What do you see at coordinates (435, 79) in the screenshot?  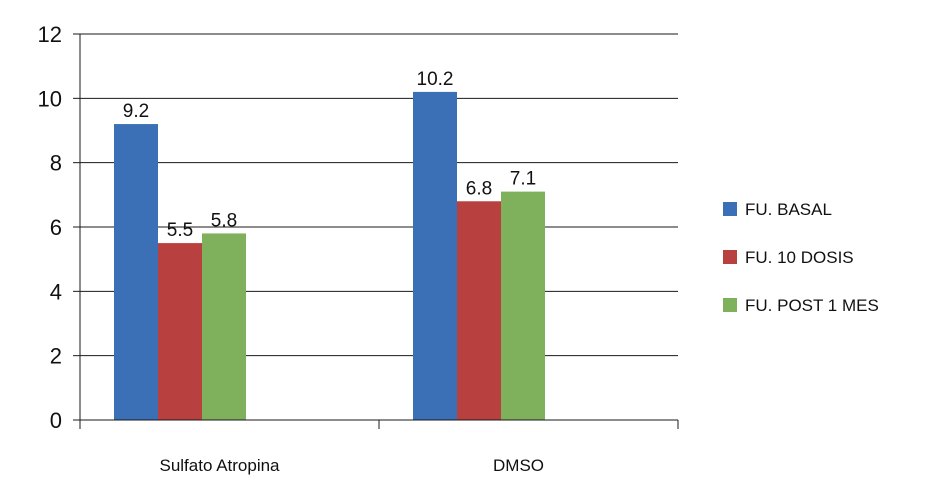 I see `data-label: 10.2` at bounding box center [435, 79].